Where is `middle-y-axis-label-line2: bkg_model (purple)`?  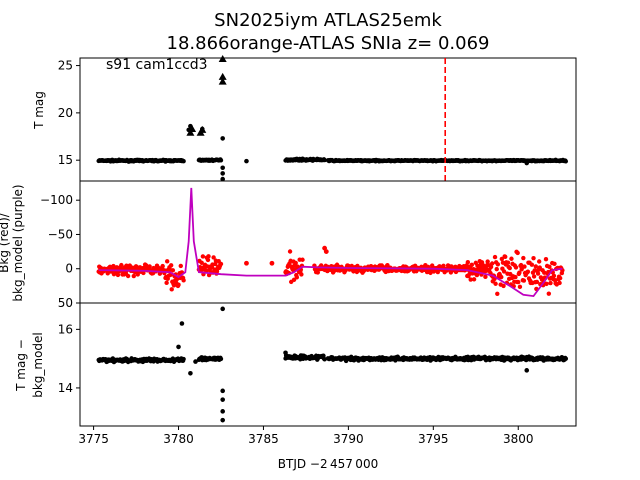
middle-y-axis-label-line2: bkg_model (purple) is located at coordinates (18, 242).